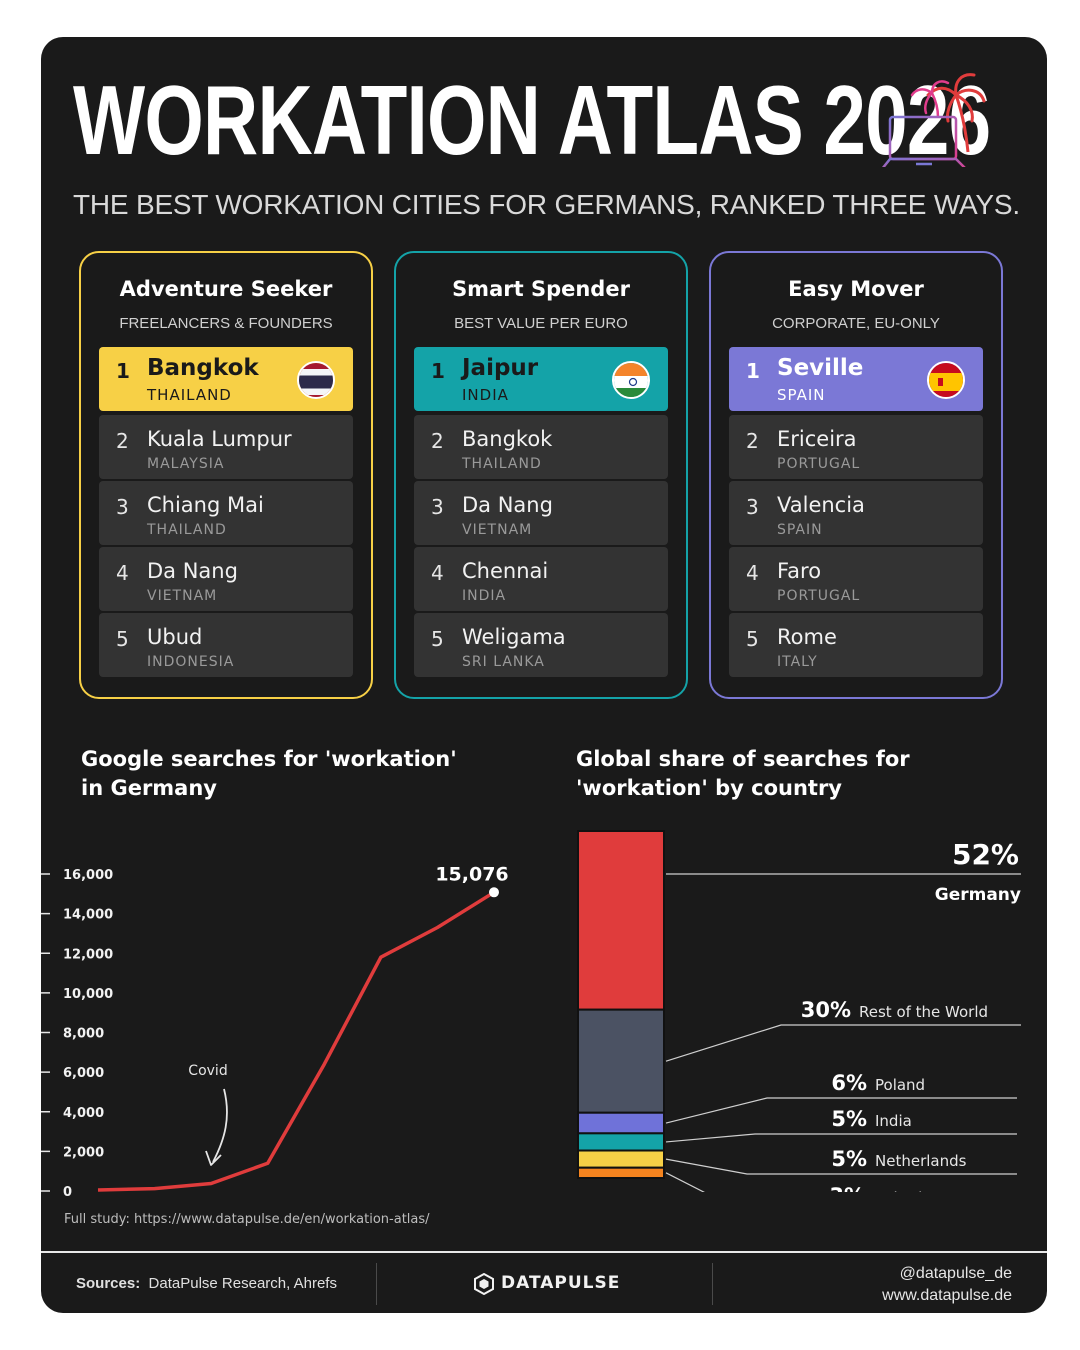 The image size is (1080, 1350). What do you see at coordinates (946, 380) in the screenshot?
I see `spain-flag-icon` at bounding box center [946, 380].